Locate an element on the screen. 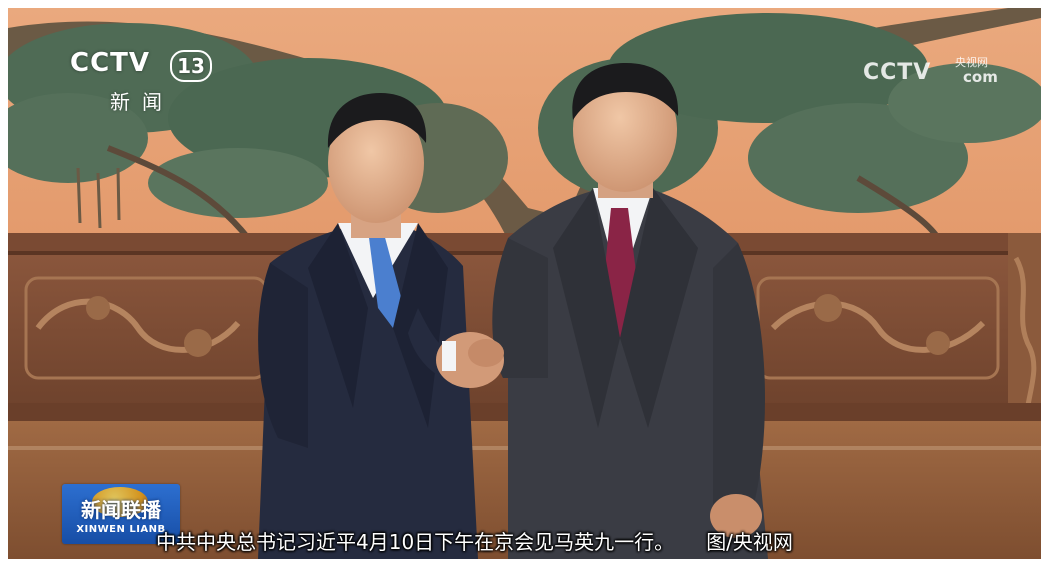 Image resolution: width=1049 pixels, height=567 pixels. watermark-site: 央视网 is located at coordinates (971, 62).